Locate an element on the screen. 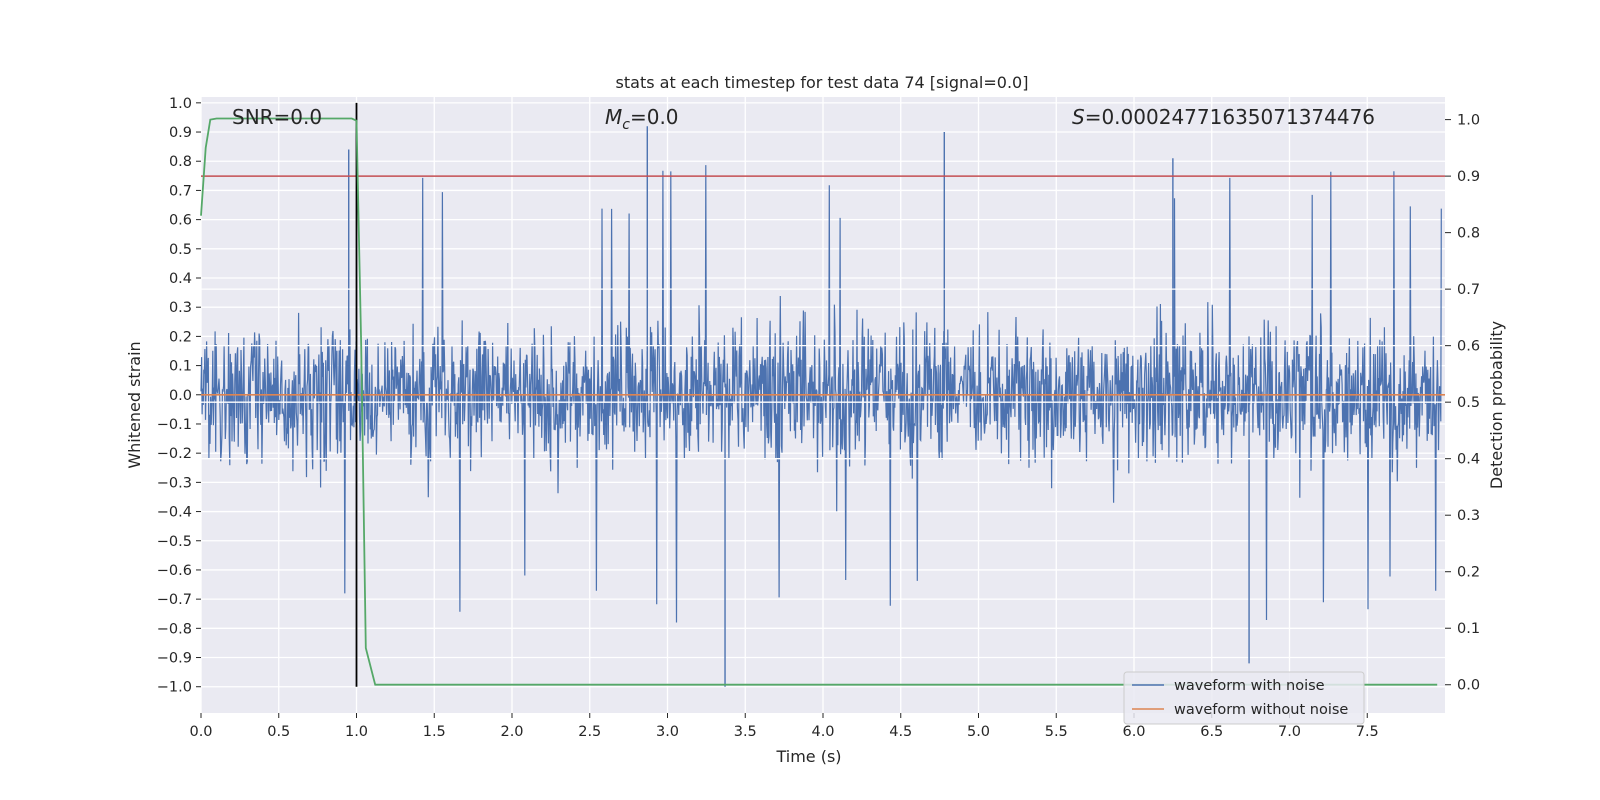  chirp-mass-annotation: Mc=0.0 is located at coordinates (642, 119).